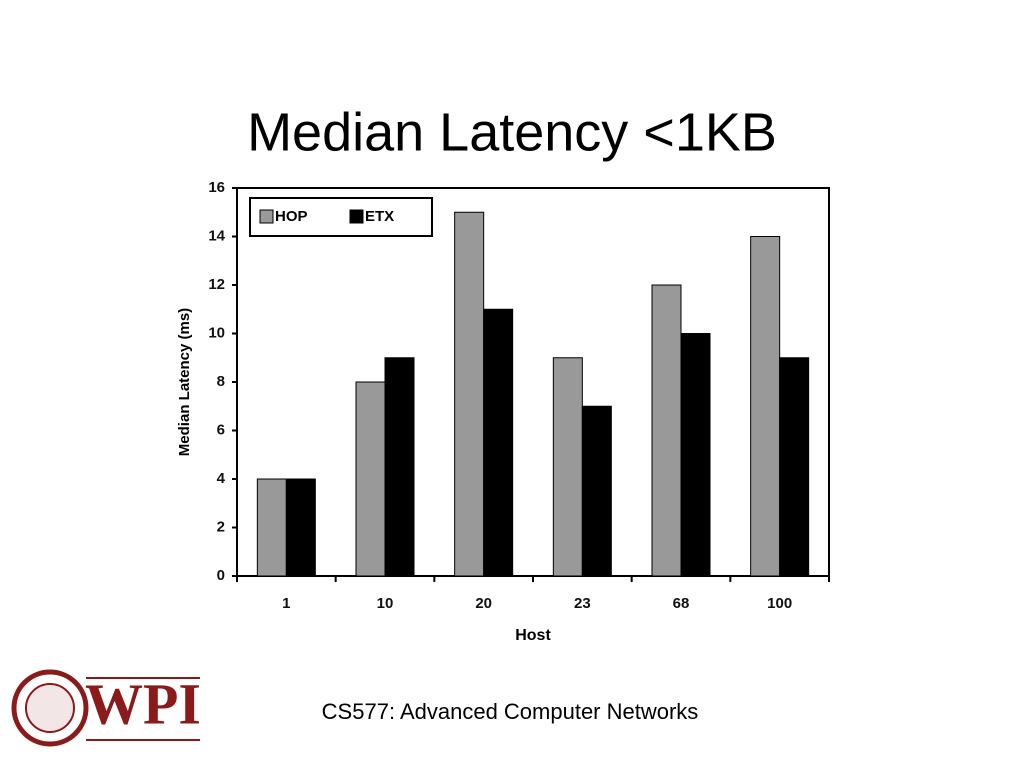  What do you see at coordinates (582, 603) in the screenshot?
I see `x-tick-label: 23` at bounding box center [582, 603].